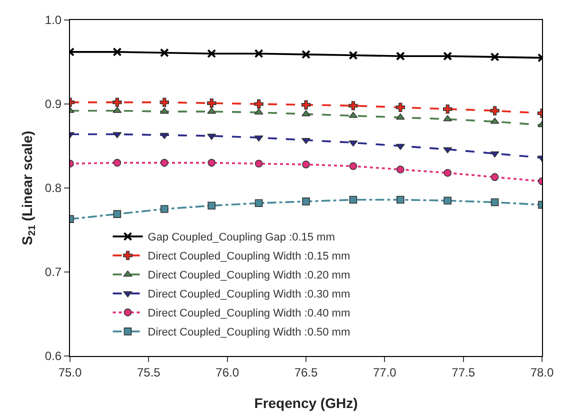  I want to click on x-tick-label: 76.0, so click(228, 372).